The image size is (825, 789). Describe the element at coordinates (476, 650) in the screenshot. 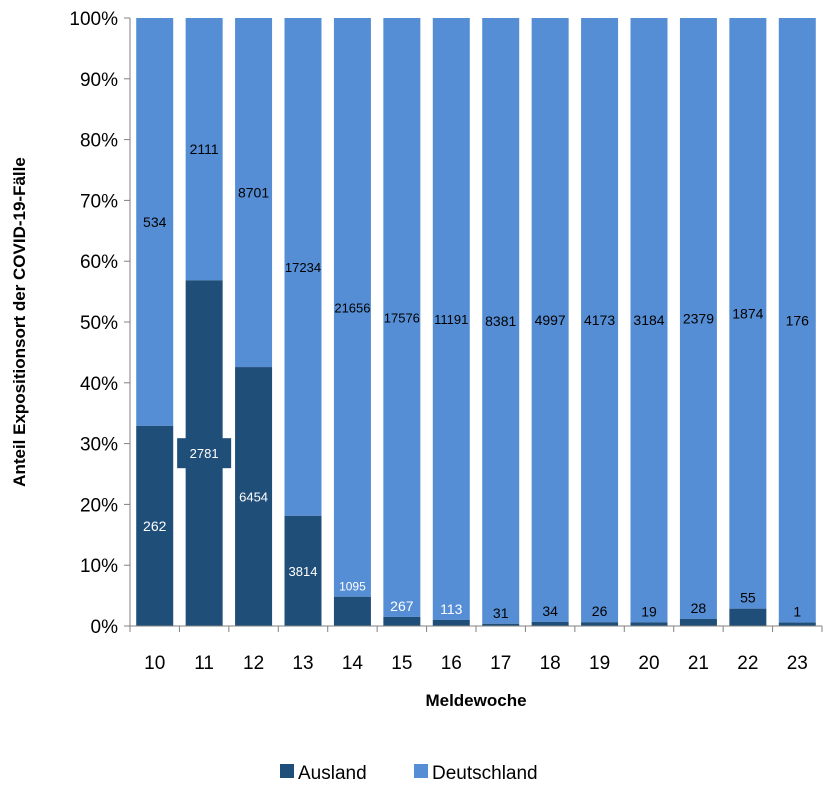

I see `x-ticks: 10 11 12 13 14 15 16 17 18 19 20 21 22 23` at that location.